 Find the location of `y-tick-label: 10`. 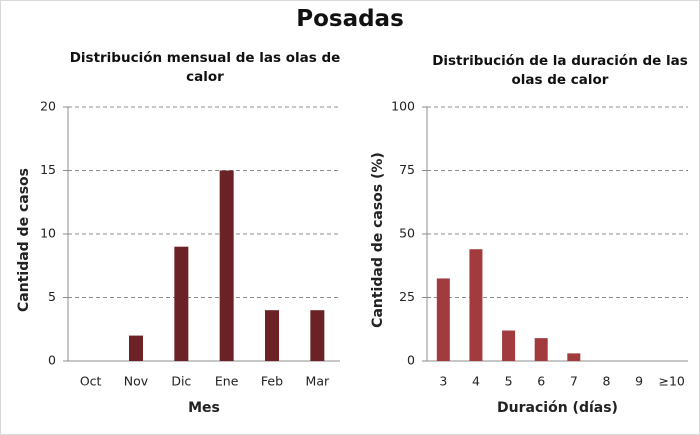

y-tick-label: 10 is located at coordinates (48, 233).